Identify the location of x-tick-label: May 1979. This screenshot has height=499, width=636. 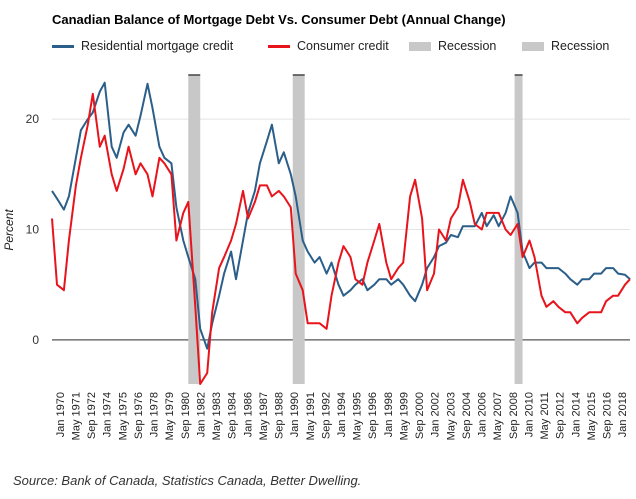
(170, 416).